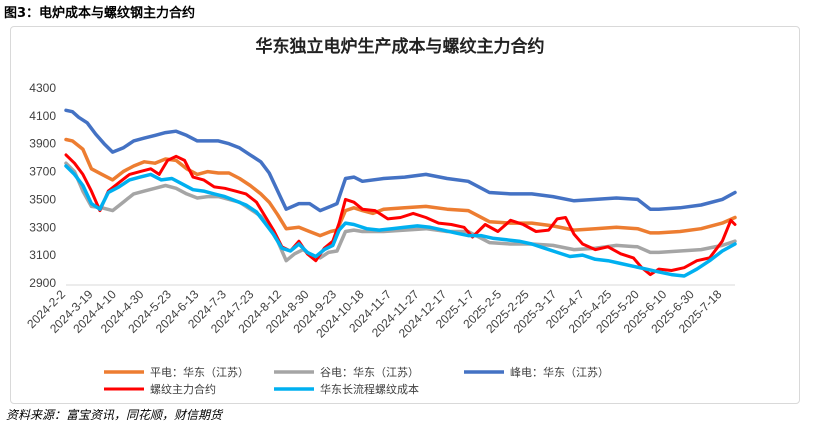 The width and height of the screenshot is (830, 429). Describe the element at coordinates (400, 46) in the screenshot. I see `chart-title: 华东独立电炉生产成本与螺纹主力合约` at that location.